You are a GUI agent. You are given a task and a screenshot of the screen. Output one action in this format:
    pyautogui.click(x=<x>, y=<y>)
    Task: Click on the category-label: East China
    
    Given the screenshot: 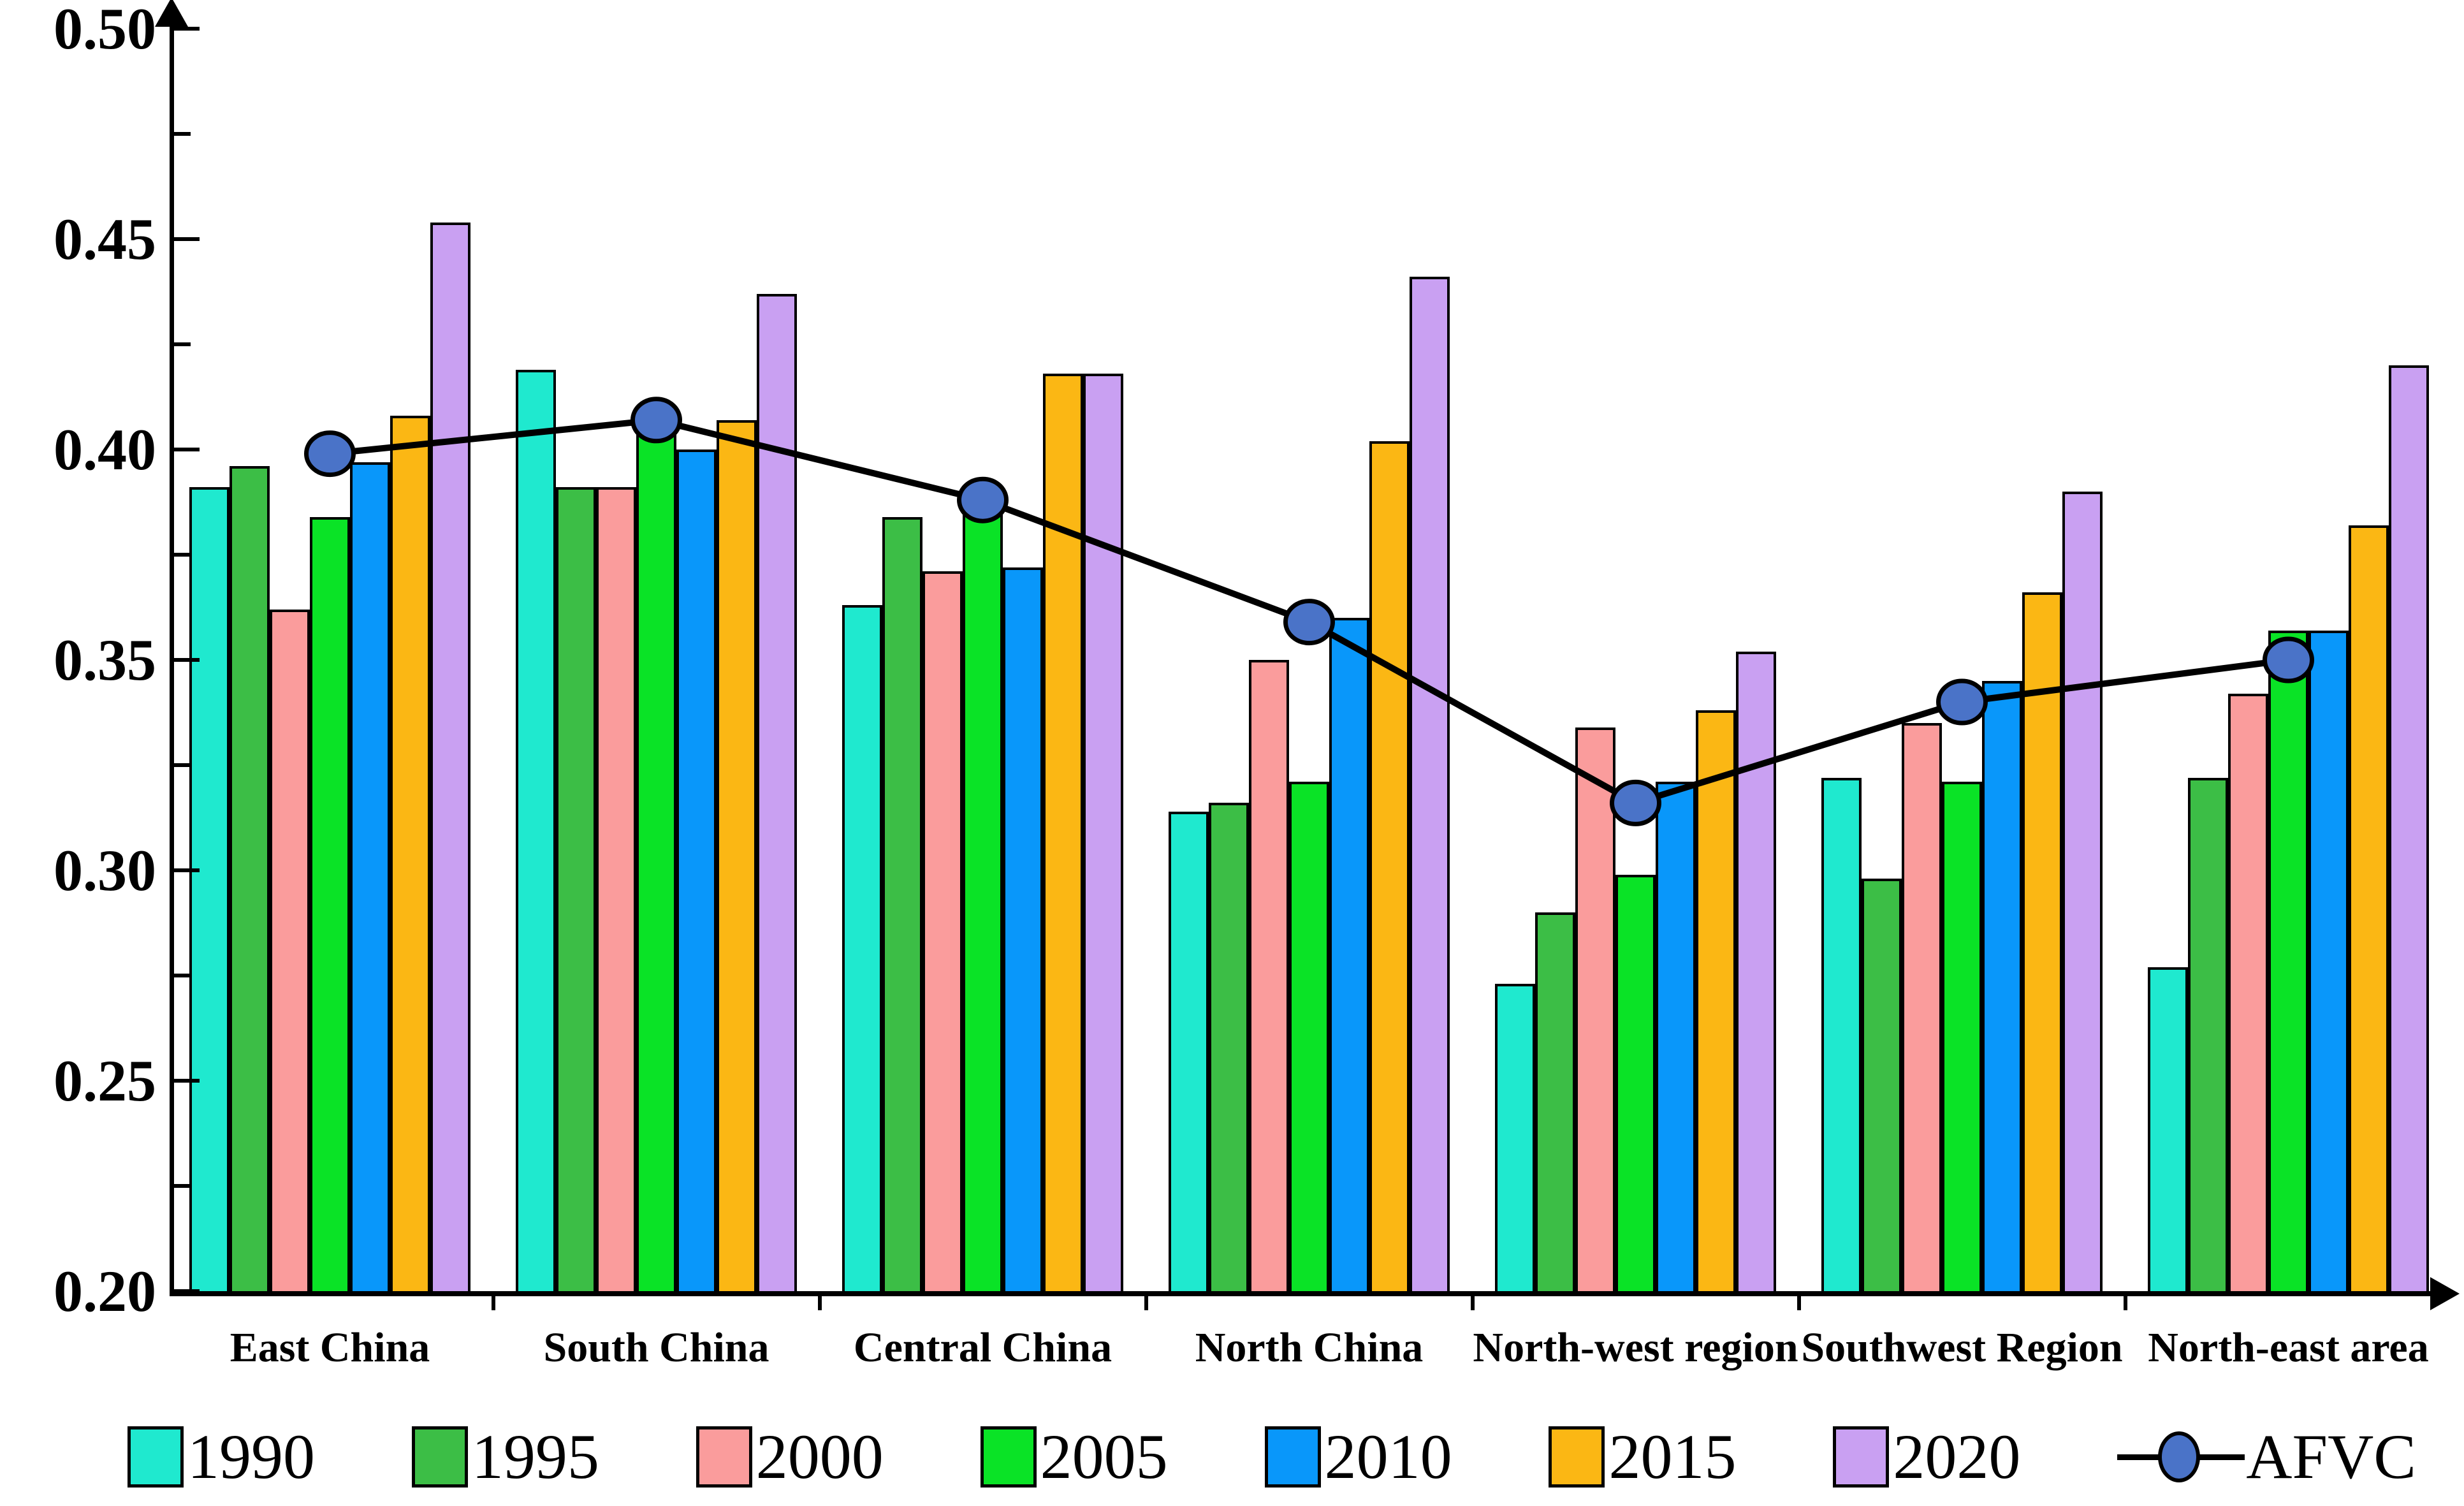 What is the action you would take?
    pyautogui.click(x=330, y=1347)
    